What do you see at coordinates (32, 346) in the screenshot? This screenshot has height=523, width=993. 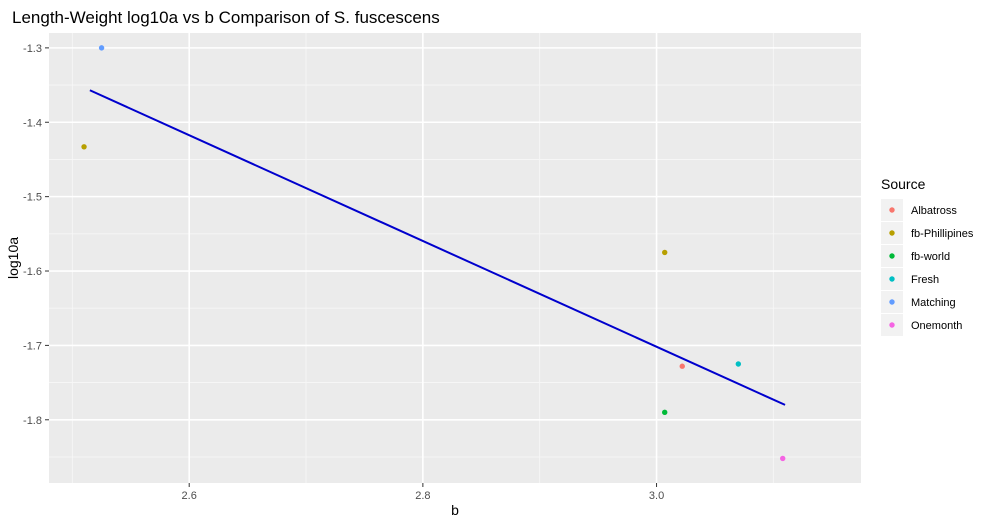 I see `y-tick-label: -1.7` at bounding box center [32, 346].